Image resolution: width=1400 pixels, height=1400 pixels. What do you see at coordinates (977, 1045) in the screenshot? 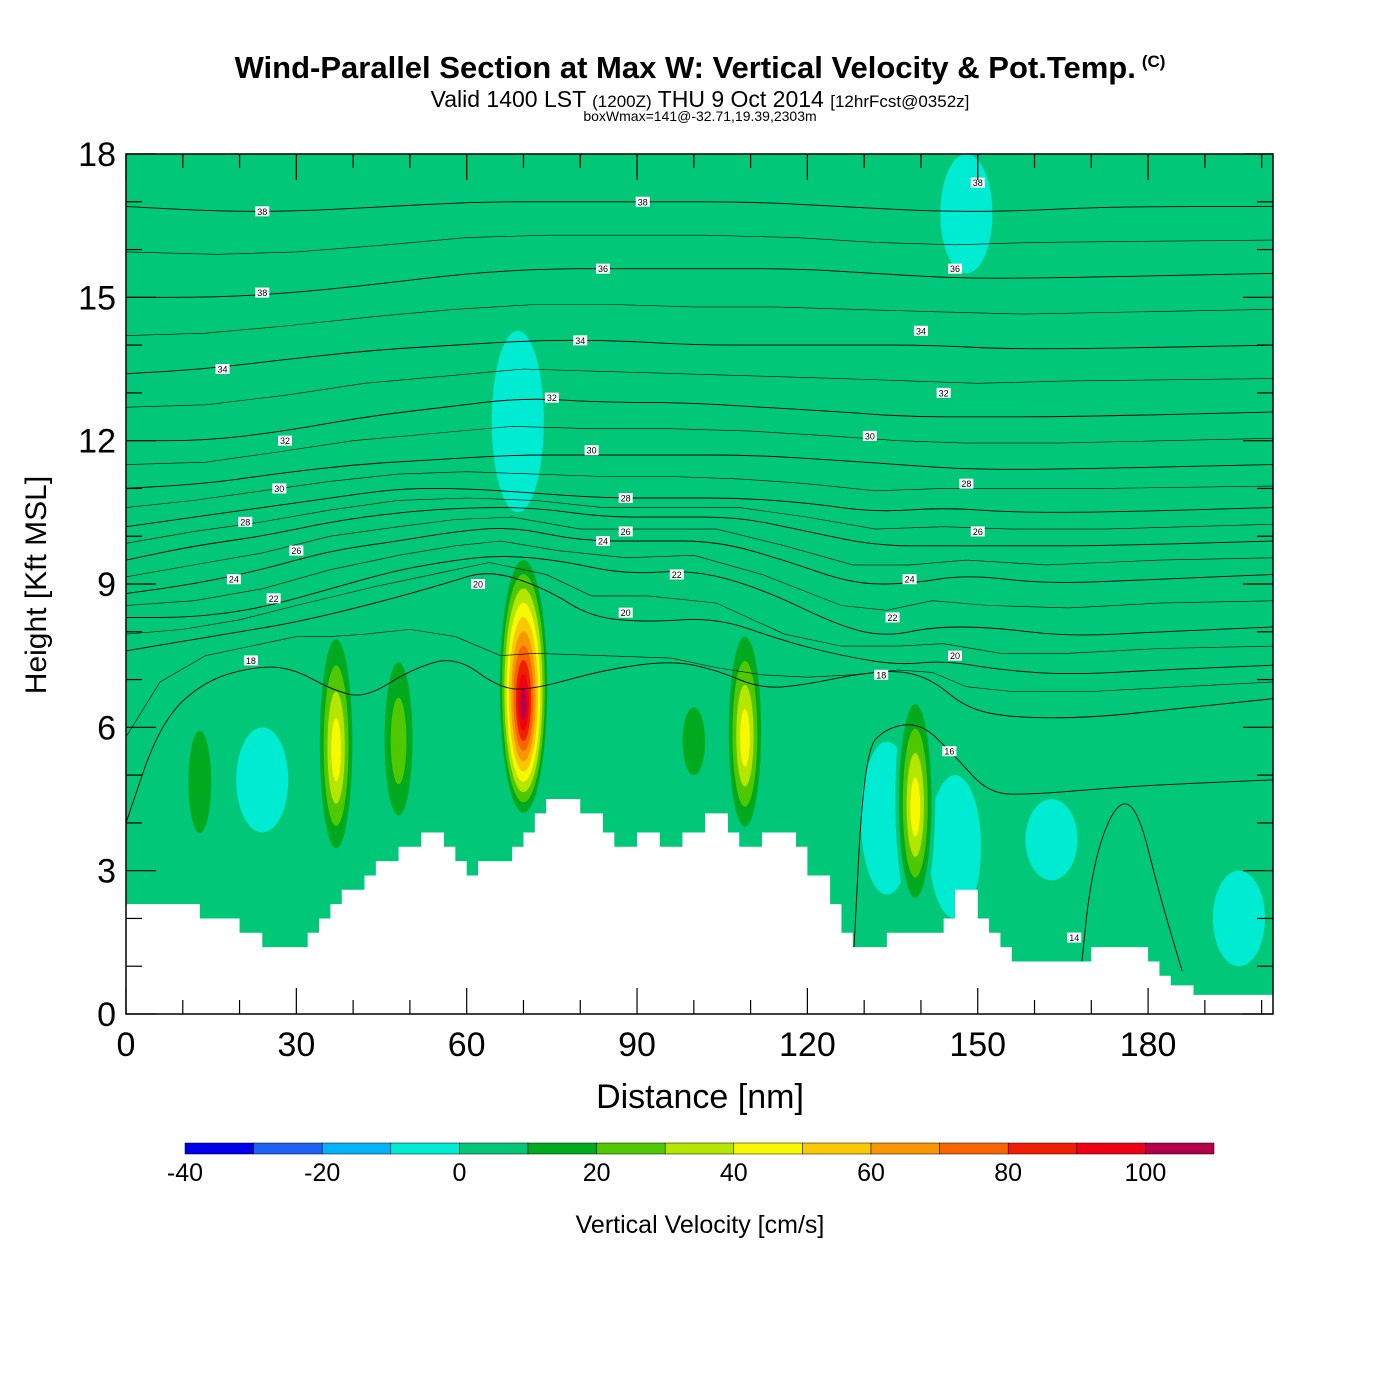
I see `x-tick-label: 150` at bounding box center [977, 1045].